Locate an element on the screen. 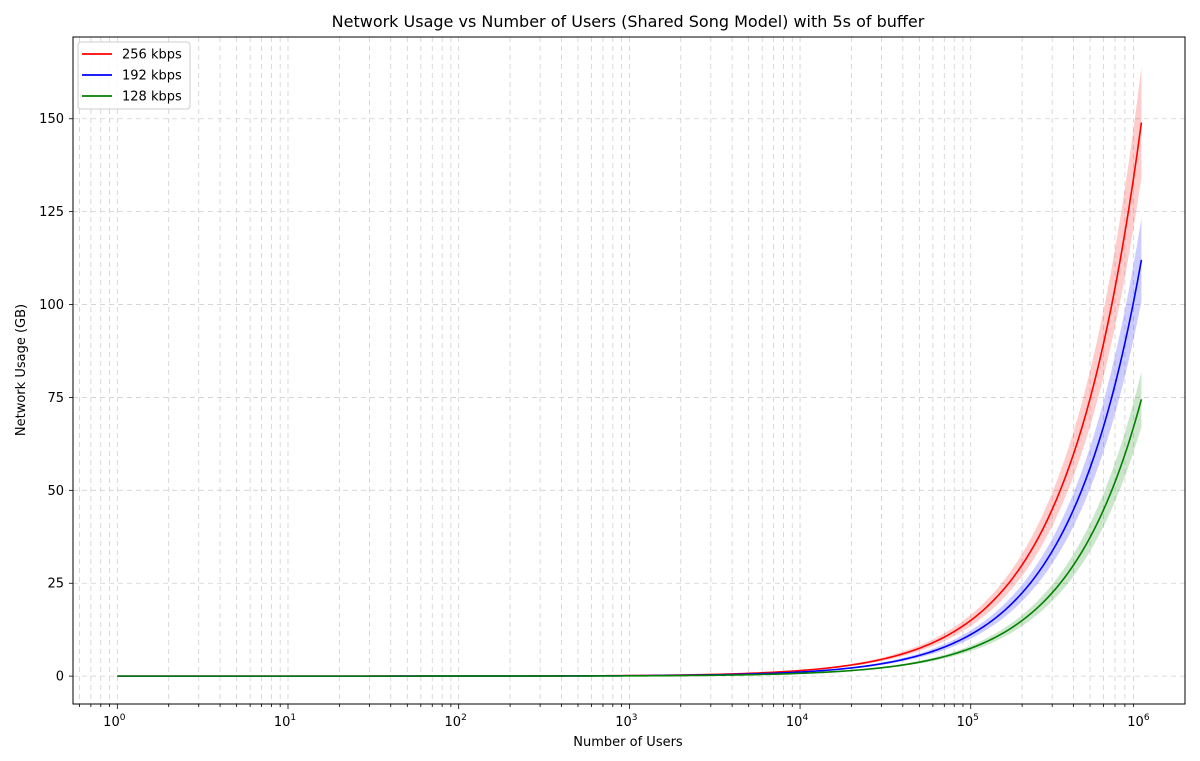 Image resolution: width=1200 pixels, height=761 pixels. x-axis-label: Number of Users is located at coordinates (628, 742).